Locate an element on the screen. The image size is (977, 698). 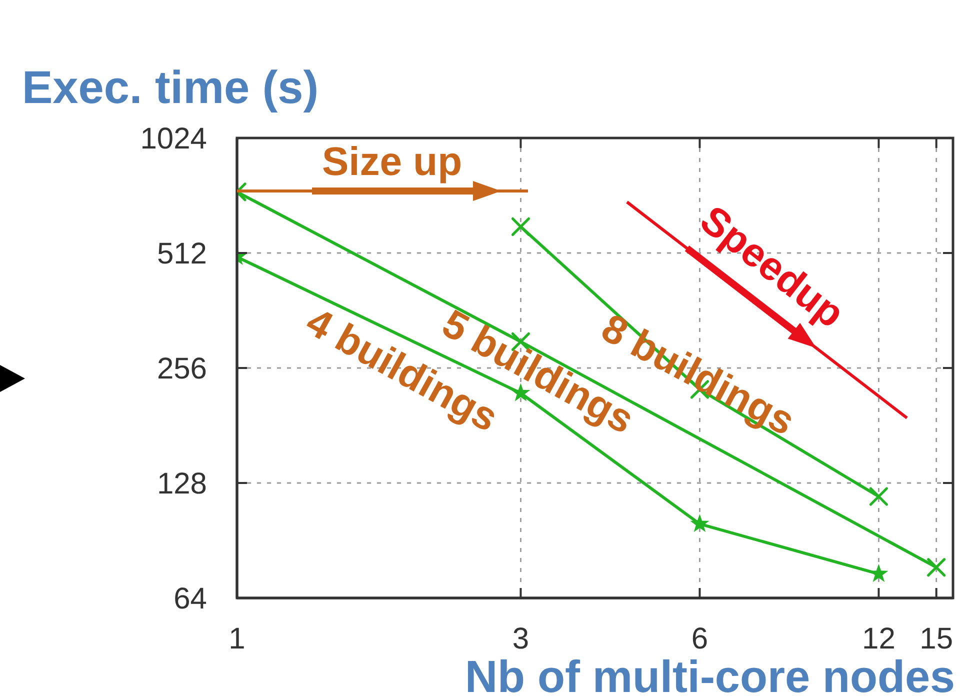
y-tick-label: 128 is located at coordinates (181, 484).